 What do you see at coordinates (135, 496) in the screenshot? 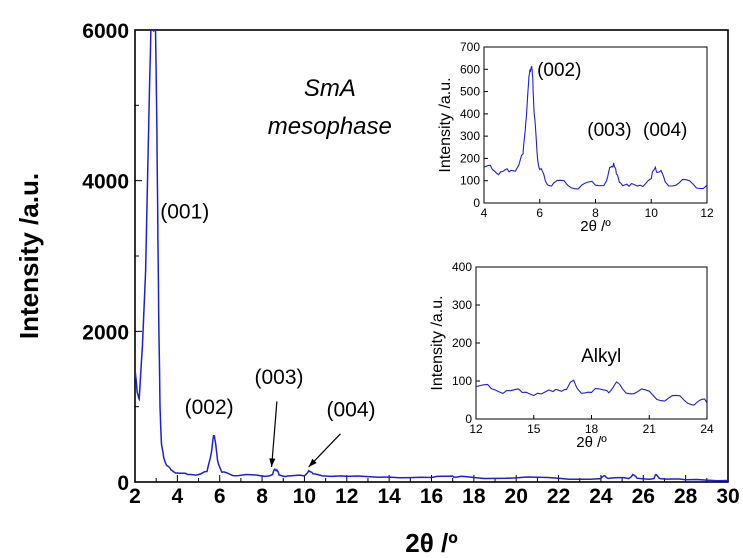
I see `x-tick-label: 2` at bounding box center [135, 496].